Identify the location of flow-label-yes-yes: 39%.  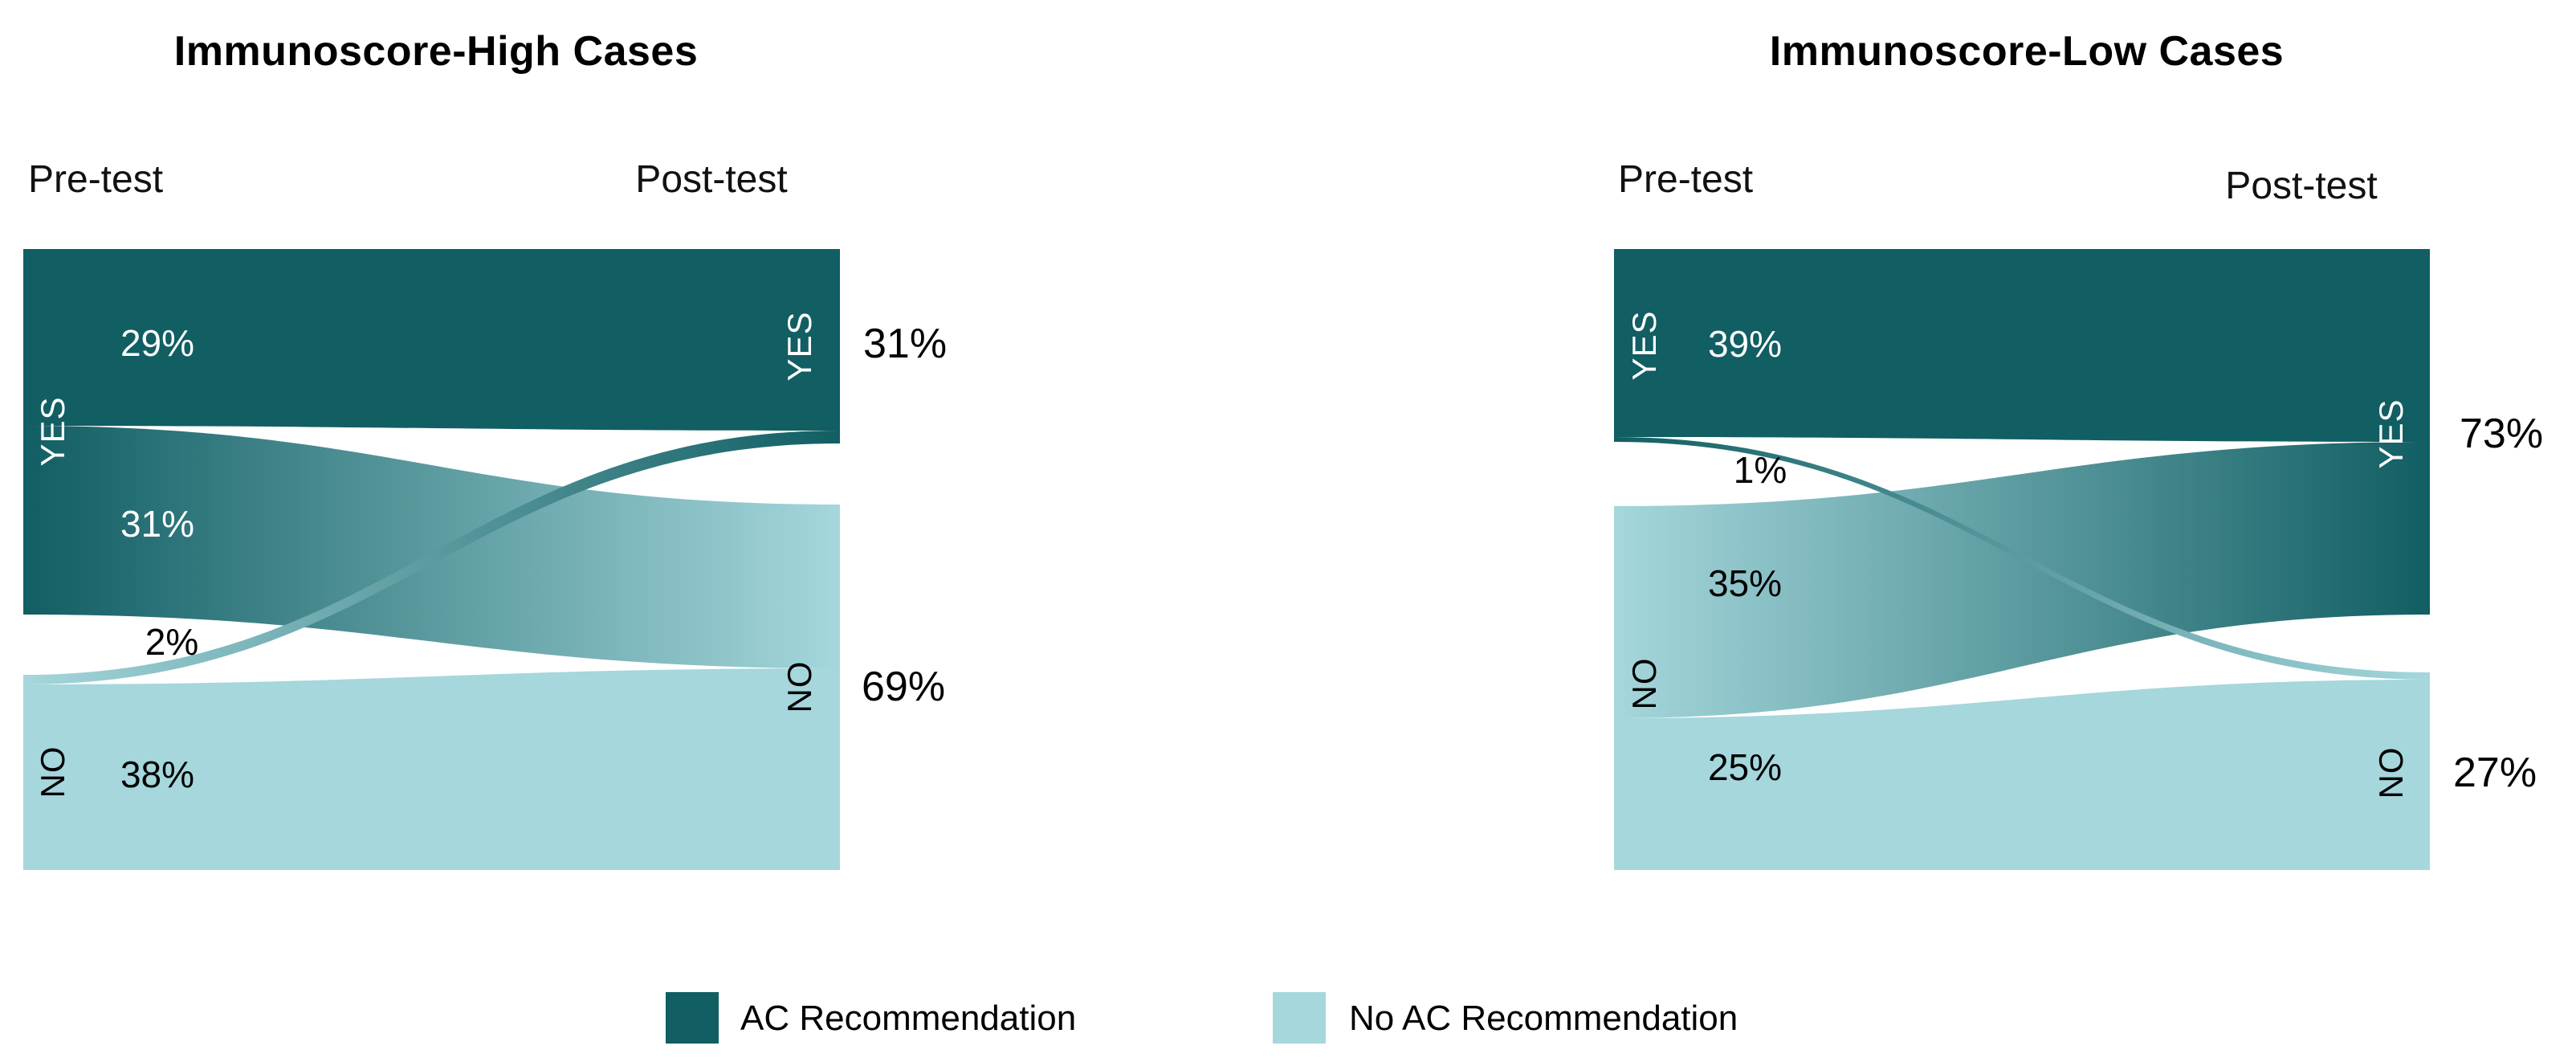
(1745, 344).